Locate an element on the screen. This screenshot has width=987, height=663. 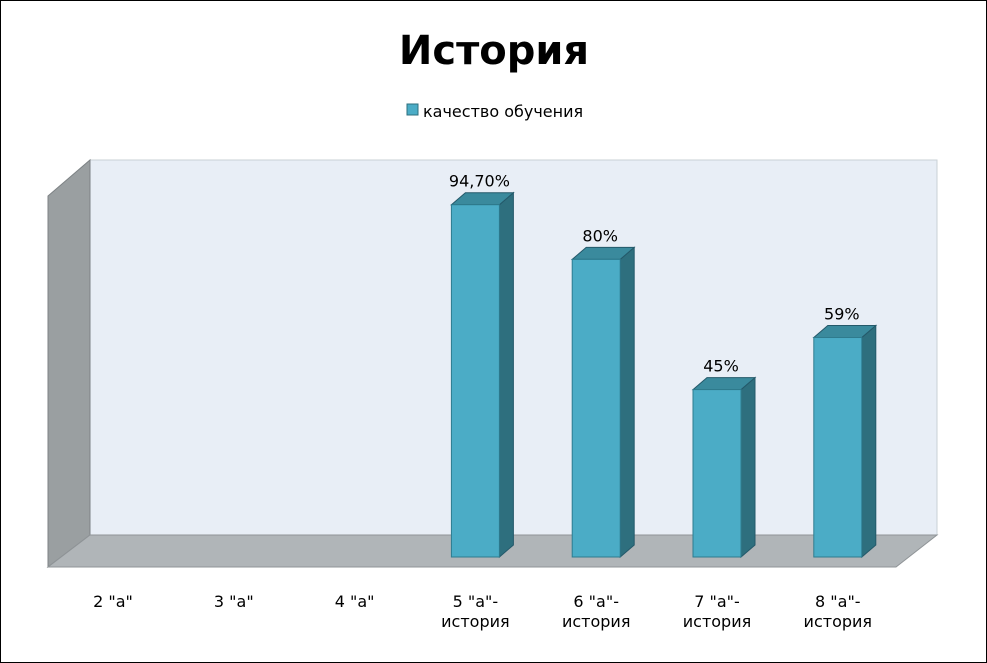
x-tick-label: 3 "а" is located at coordinates (234, 601).